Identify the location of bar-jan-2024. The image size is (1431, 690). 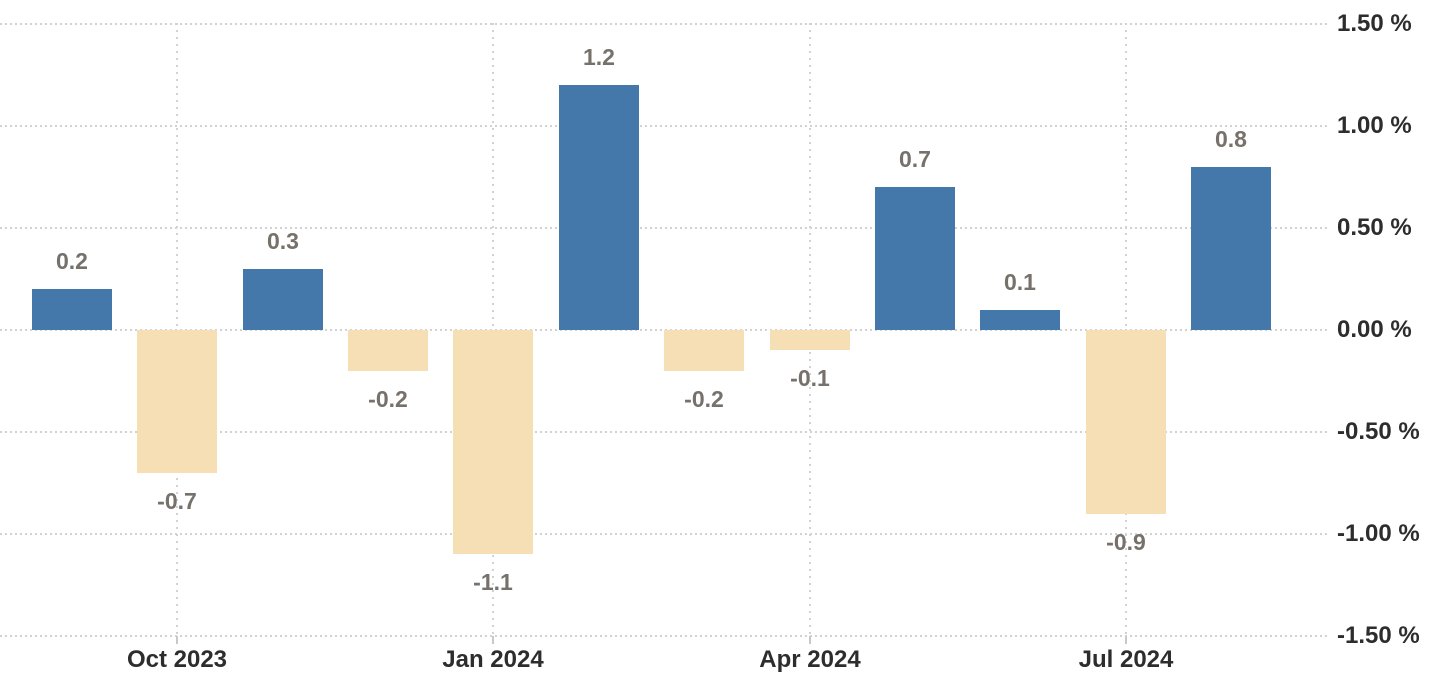
(493, 442).